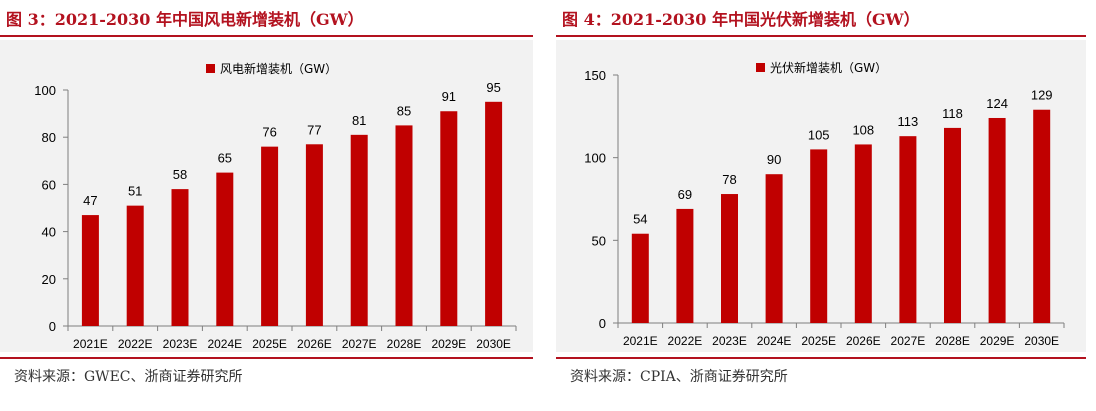 Image resolution: width=1096 pixels, height=411 pixels. I want to click on data-label: 65, so click(225, 158).